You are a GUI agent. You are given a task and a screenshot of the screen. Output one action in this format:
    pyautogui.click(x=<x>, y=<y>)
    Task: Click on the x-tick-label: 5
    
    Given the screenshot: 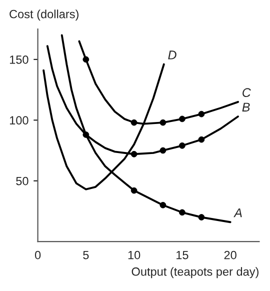 What is the action you would take?
    pyautogui.click(x=86, y=255)
    